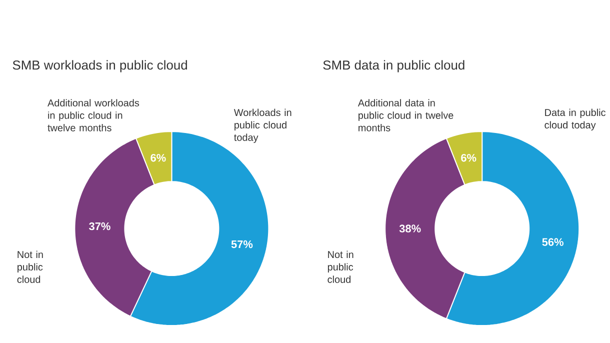 The width and height of the screenshot is (610, 343). What do you see at coordinates (406, 115) in the screenshot?
I see `slice-label: Additional data in public cloud in twelve months` at bounding box center [406, 115].